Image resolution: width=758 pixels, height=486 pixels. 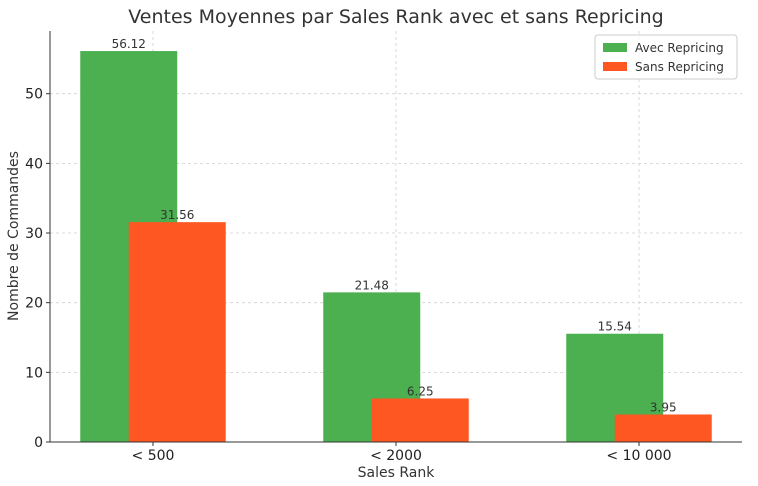 I want to click on legend: Avec Repricing Sans Repricing, so click(x=666, y=57).